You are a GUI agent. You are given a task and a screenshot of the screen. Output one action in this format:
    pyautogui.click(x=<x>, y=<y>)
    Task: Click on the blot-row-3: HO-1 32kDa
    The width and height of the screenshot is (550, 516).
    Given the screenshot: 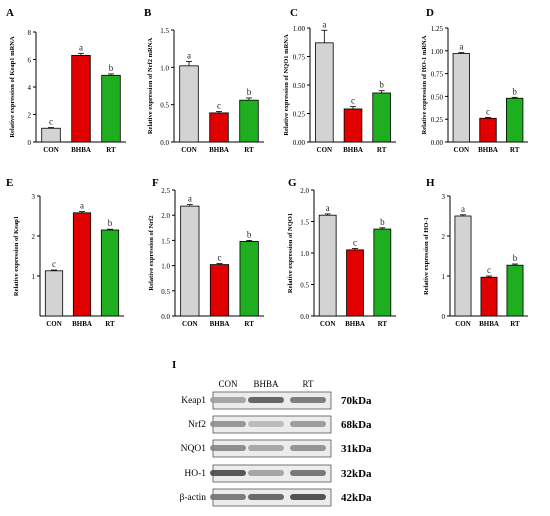 What is the action you would take?
    pyautogui.click(x=278, y=473)
    